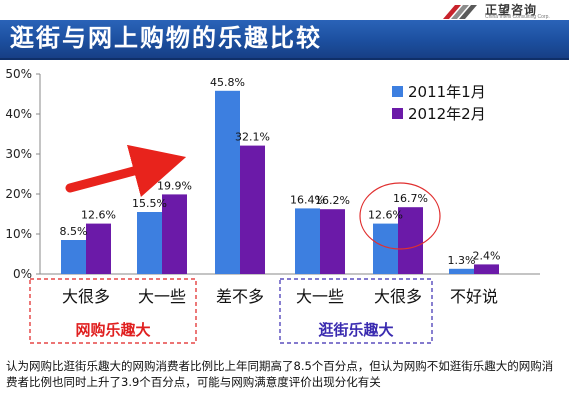  What do you see at coordinates (252, 137) in the screenshot?
I see `data-label: 32.1%` at bounding box center [252, 137].